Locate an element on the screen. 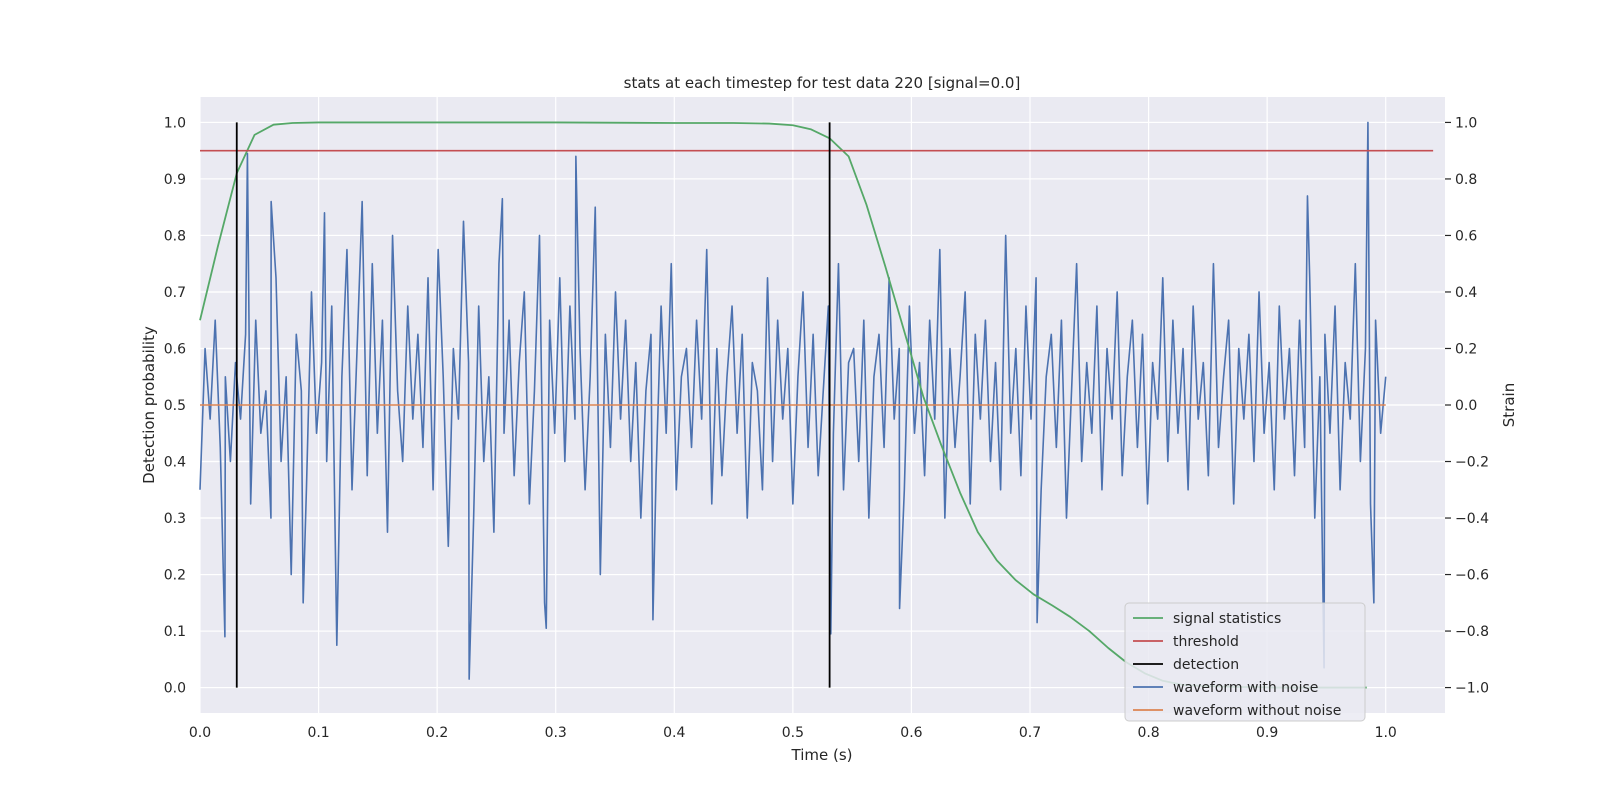 The width and height of the screenshot is (1600, 800). y-right-tick-label: 0.2 is located at coordinates (1466, 349).